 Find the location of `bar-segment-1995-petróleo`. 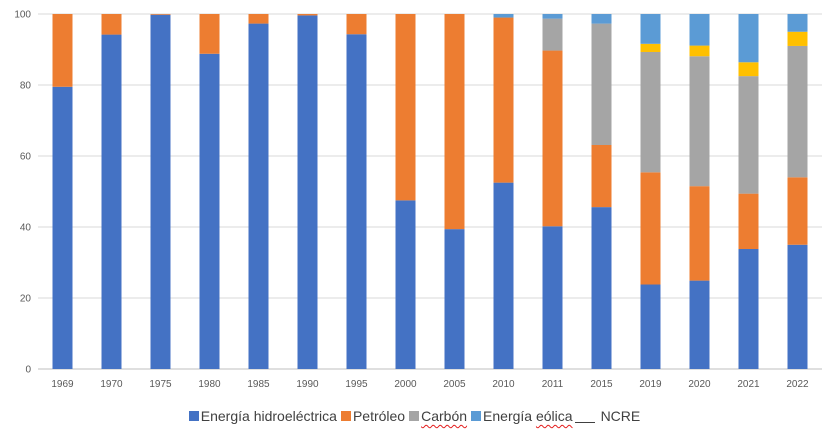

bar-segment-1995-petróleo is located at coordinates (356, 24).